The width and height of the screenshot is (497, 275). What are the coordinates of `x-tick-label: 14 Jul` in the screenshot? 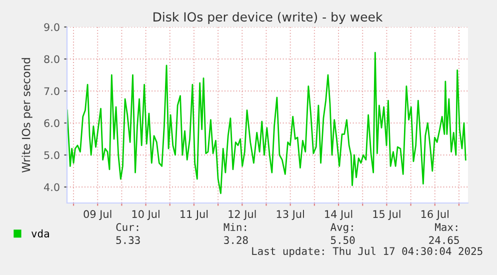 It's located at (338, 215).